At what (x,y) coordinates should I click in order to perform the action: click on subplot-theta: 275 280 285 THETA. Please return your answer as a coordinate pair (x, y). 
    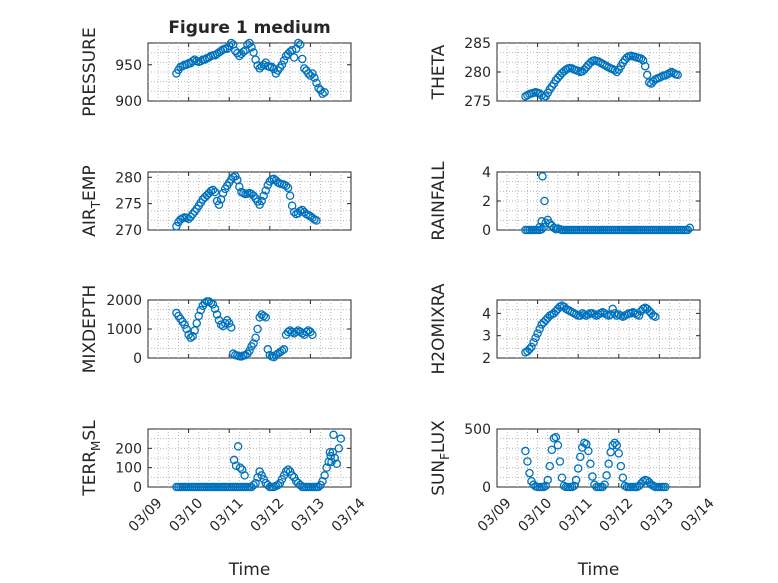
    Looking at the image, I should click on (565, 73).